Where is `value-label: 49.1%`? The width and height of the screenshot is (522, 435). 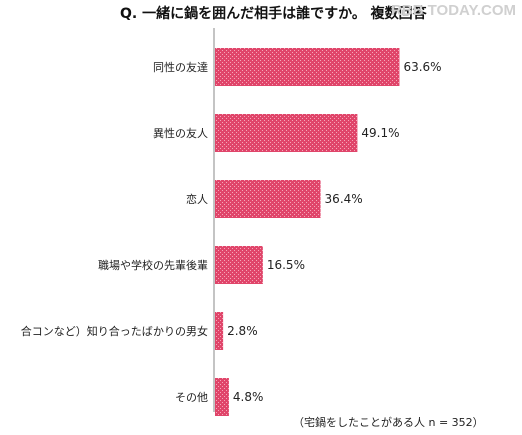 value-label: 49.1% is located at coordinates (380, 133).